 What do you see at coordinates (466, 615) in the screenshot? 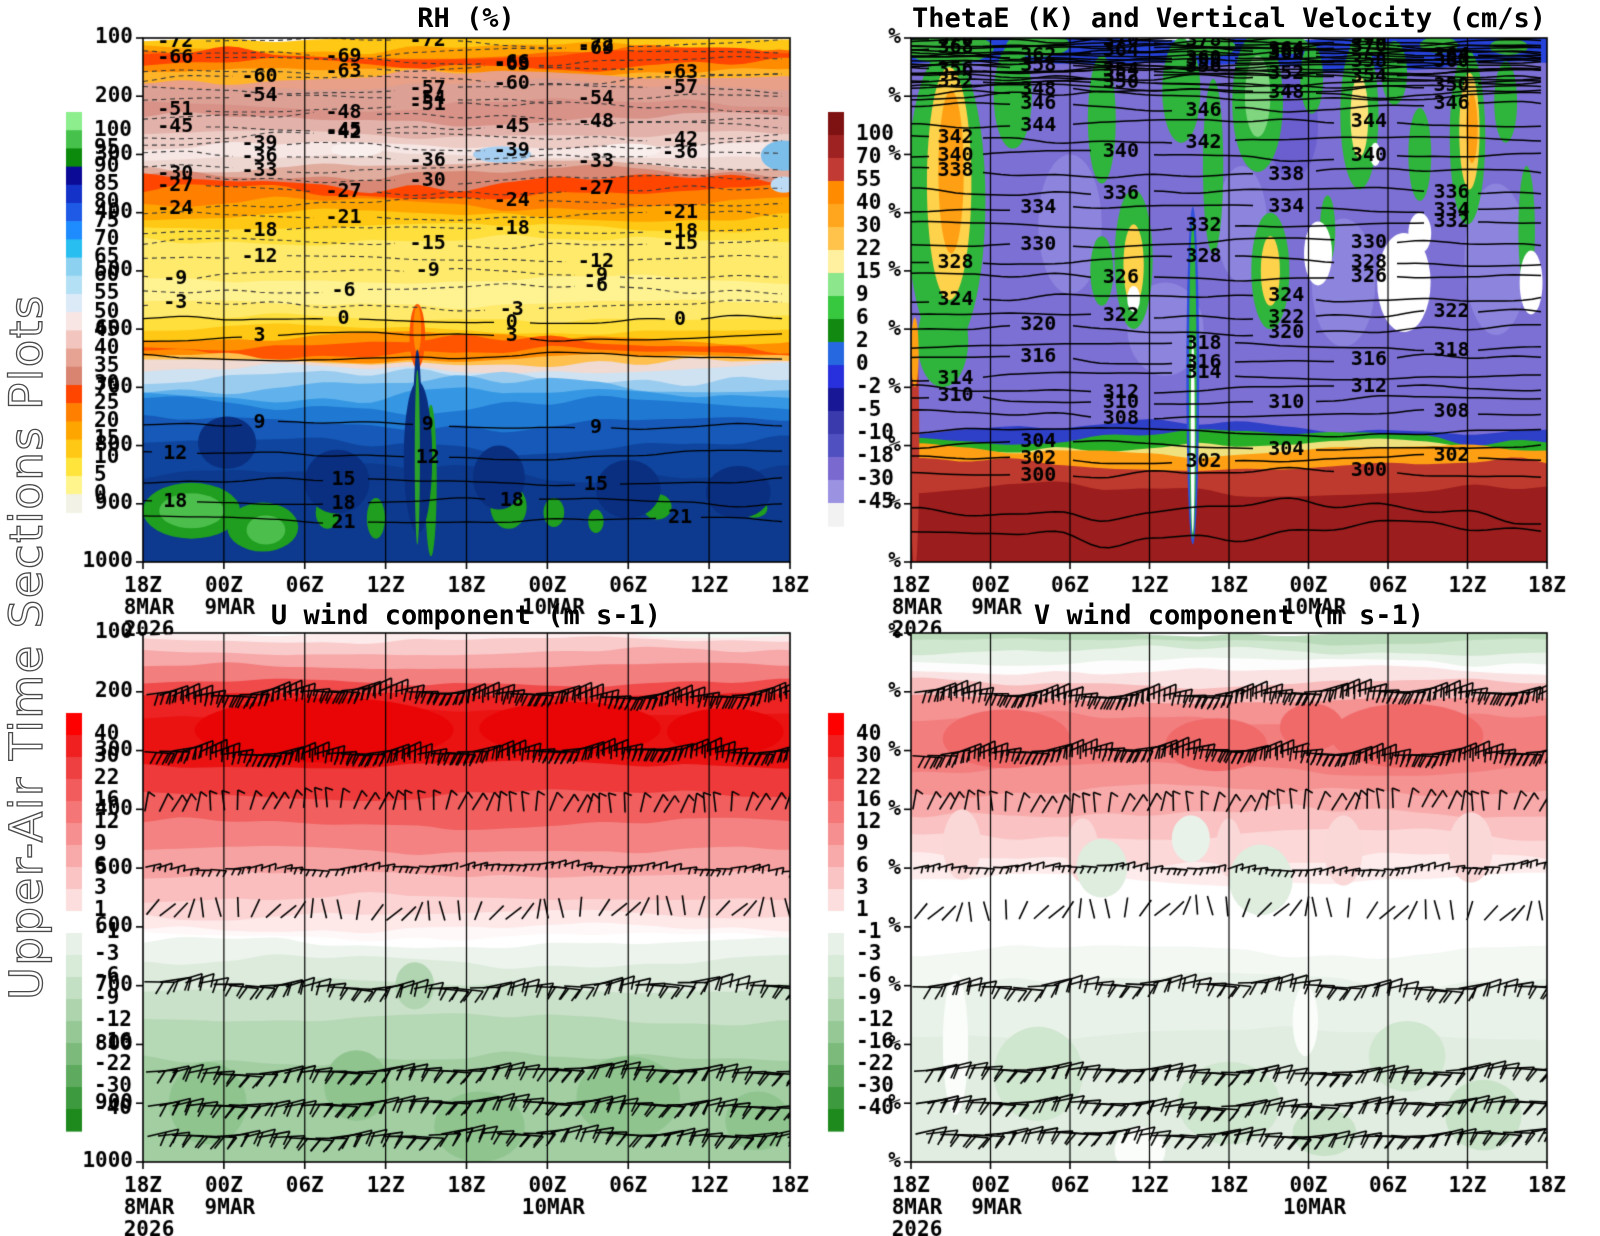
I see `panel-title-u: U wind component (m s-1)` at bounding box center [466, 615].